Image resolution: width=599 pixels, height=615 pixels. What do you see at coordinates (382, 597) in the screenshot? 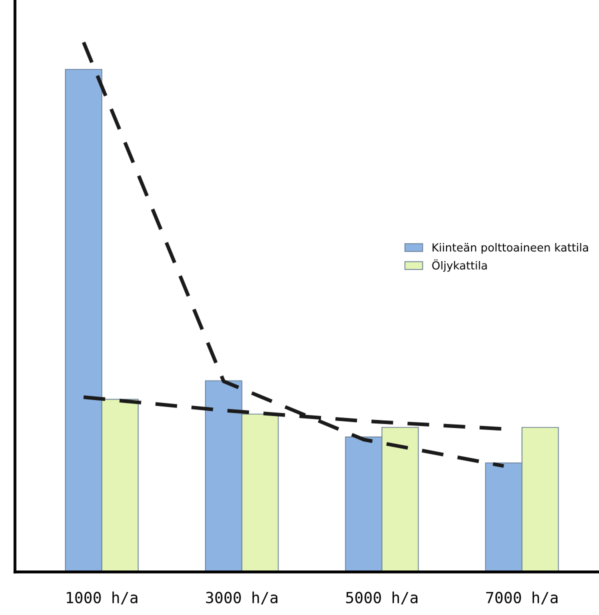
I see `x-tick-label: 5000 h/a` at bounding box center [382, 597].